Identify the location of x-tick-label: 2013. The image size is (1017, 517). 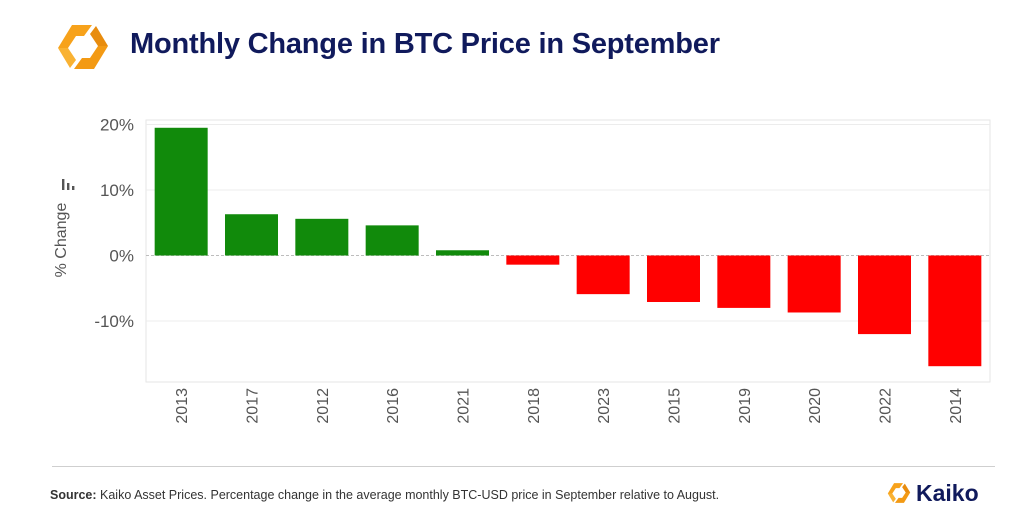
(182, 406).